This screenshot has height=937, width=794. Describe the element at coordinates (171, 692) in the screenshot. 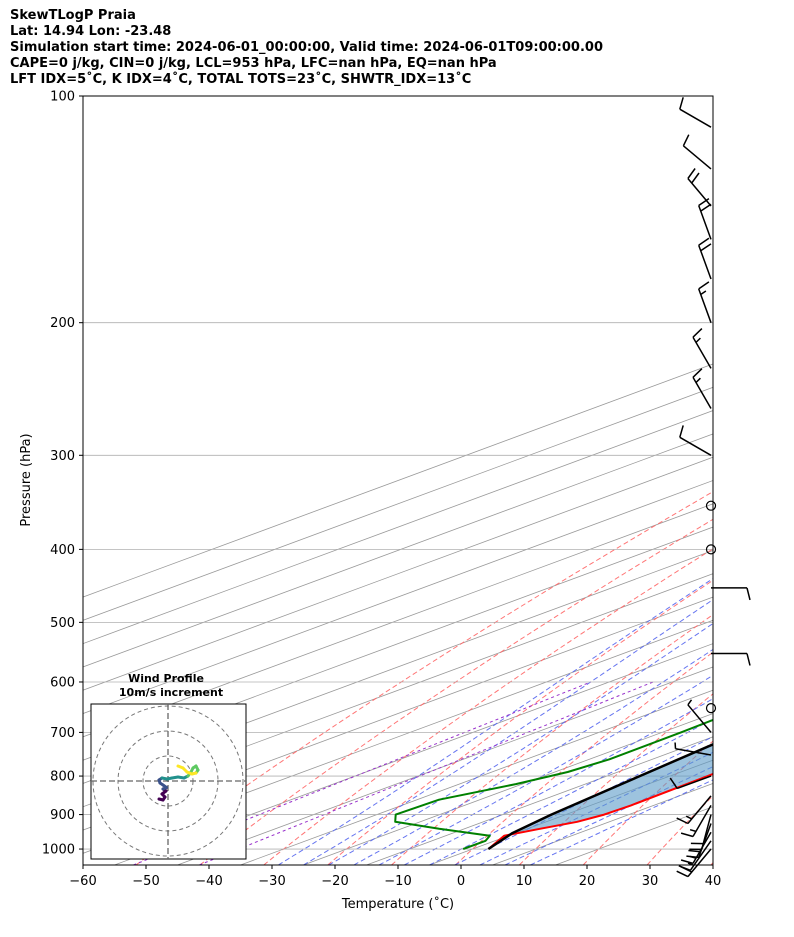

I see `hodograph-subtitle: 10m/s increment` at that location.